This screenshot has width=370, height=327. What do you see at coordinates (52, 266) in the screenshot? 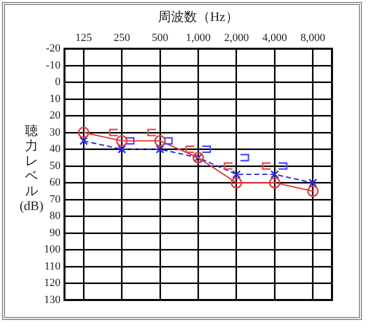
I see `y-tick-label: 110` at bounding box center [52, 266].